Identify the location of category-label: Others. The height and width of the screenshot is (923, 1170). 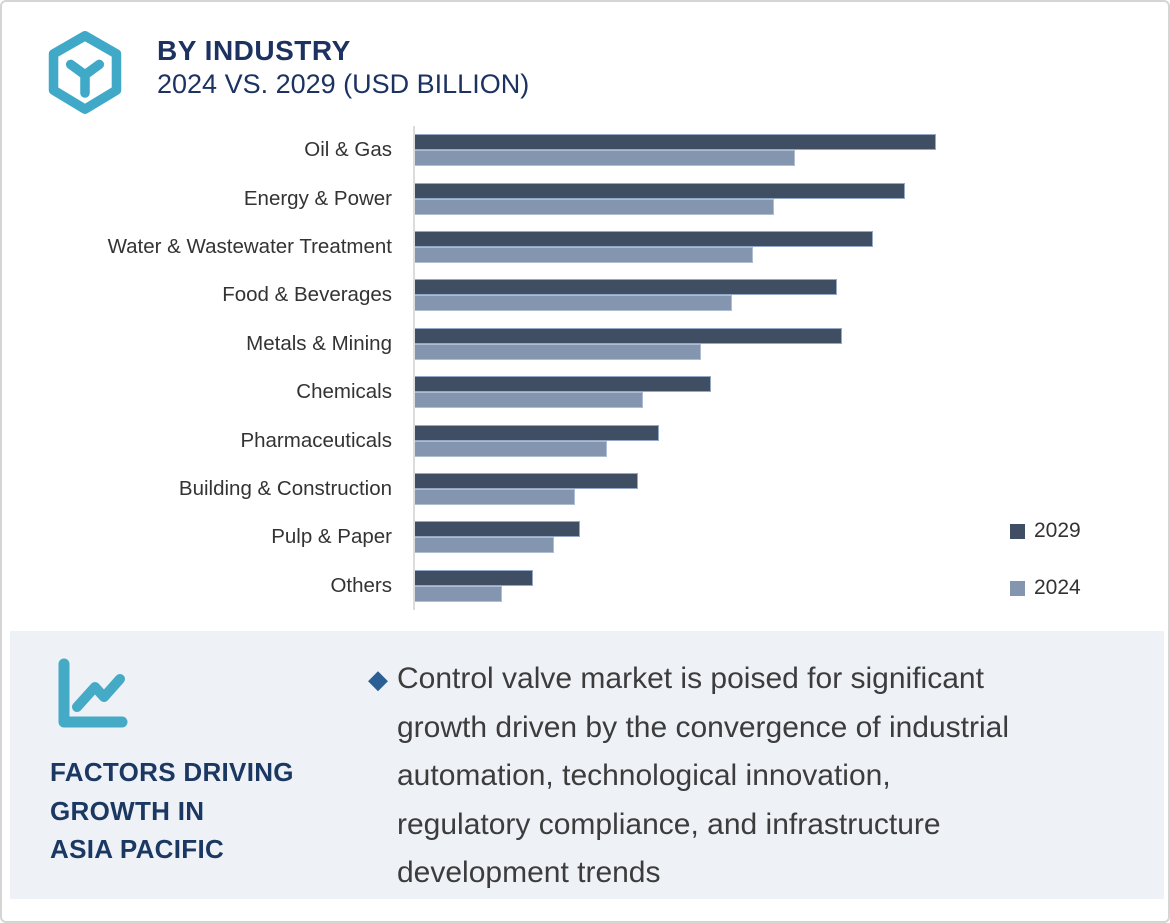
(361, 585).